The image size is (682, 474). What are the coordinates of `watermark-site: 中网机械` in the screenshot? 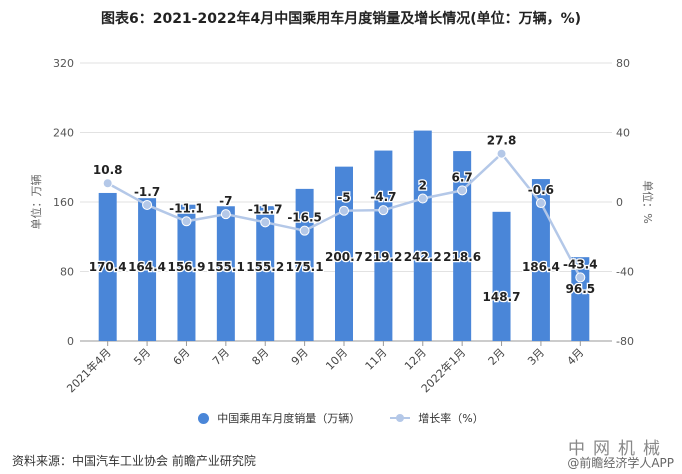 It's located at (618, 449).